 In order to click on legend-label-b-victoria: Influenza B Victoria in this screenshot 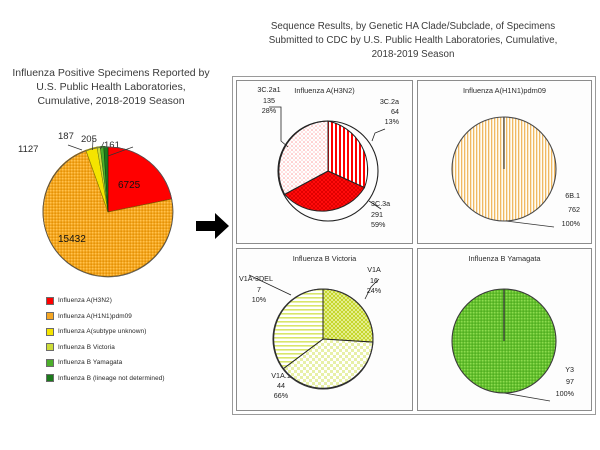, I will do `click(86, 347)`.